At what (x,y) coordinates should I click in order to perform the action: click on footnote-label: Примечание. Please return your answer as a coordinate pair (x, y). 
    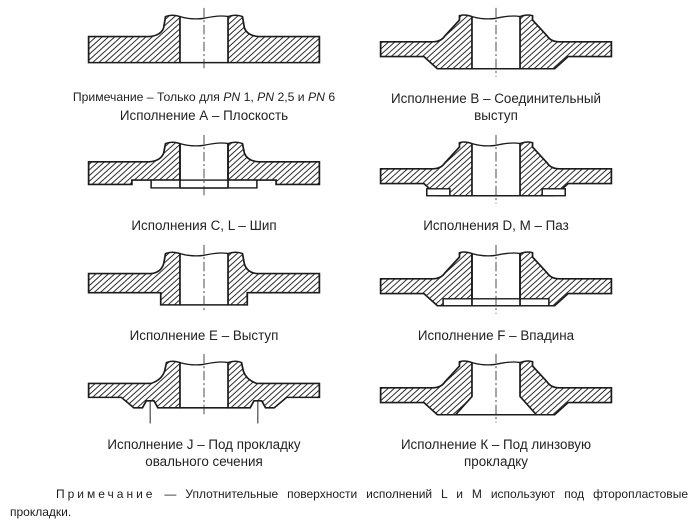
    Looking at the image, I should click on (106, 493).